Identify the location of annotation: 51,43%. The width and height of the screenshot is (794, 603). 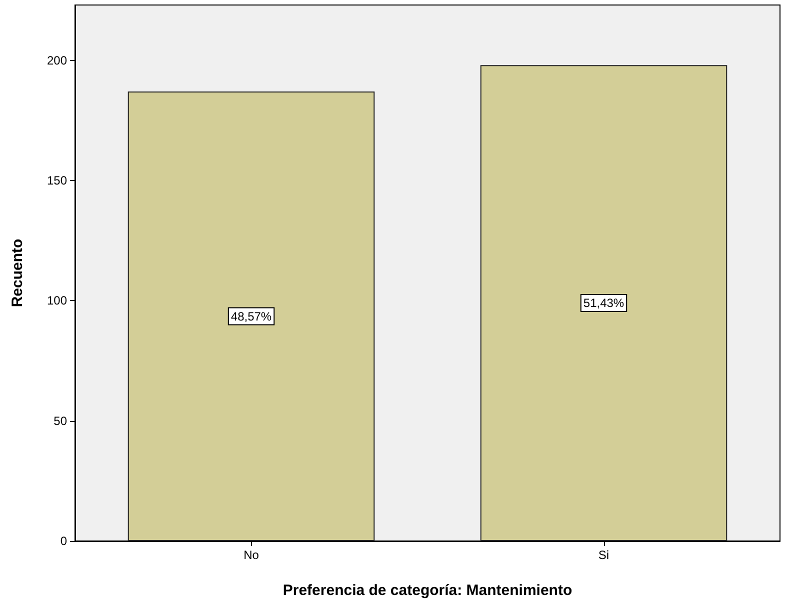
(603, 303).